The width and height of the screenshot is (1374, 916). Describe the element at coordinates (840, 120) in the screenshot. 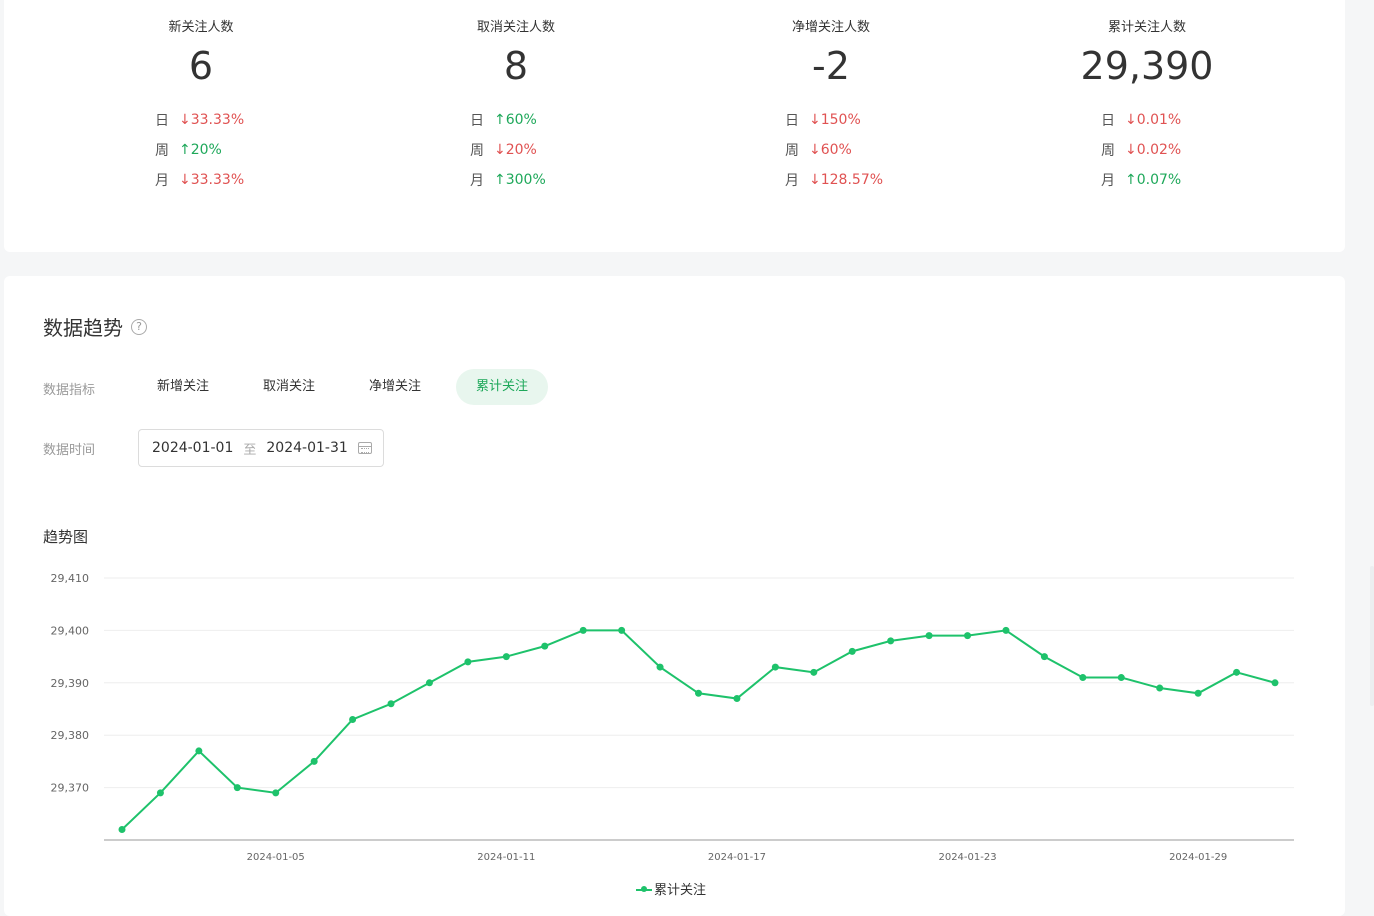

I see `change-value: 150%` at that location.